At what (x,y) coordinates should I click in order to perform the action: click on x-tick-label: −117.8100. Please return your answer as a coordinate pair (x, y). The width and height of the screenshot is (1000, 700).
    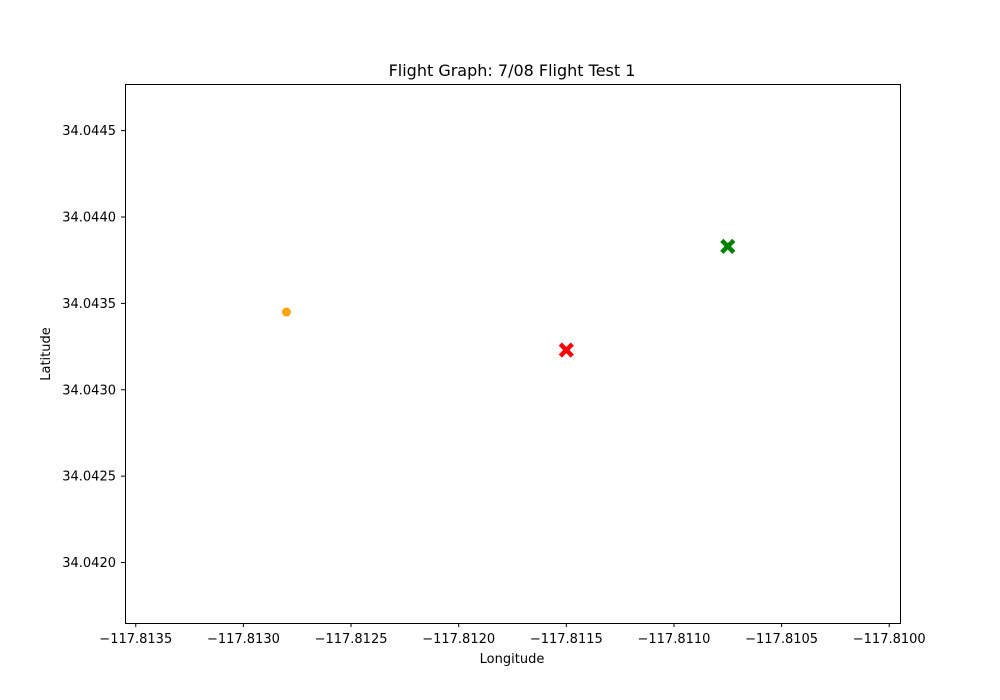
    Looking at the image, I should click on (889, 639).